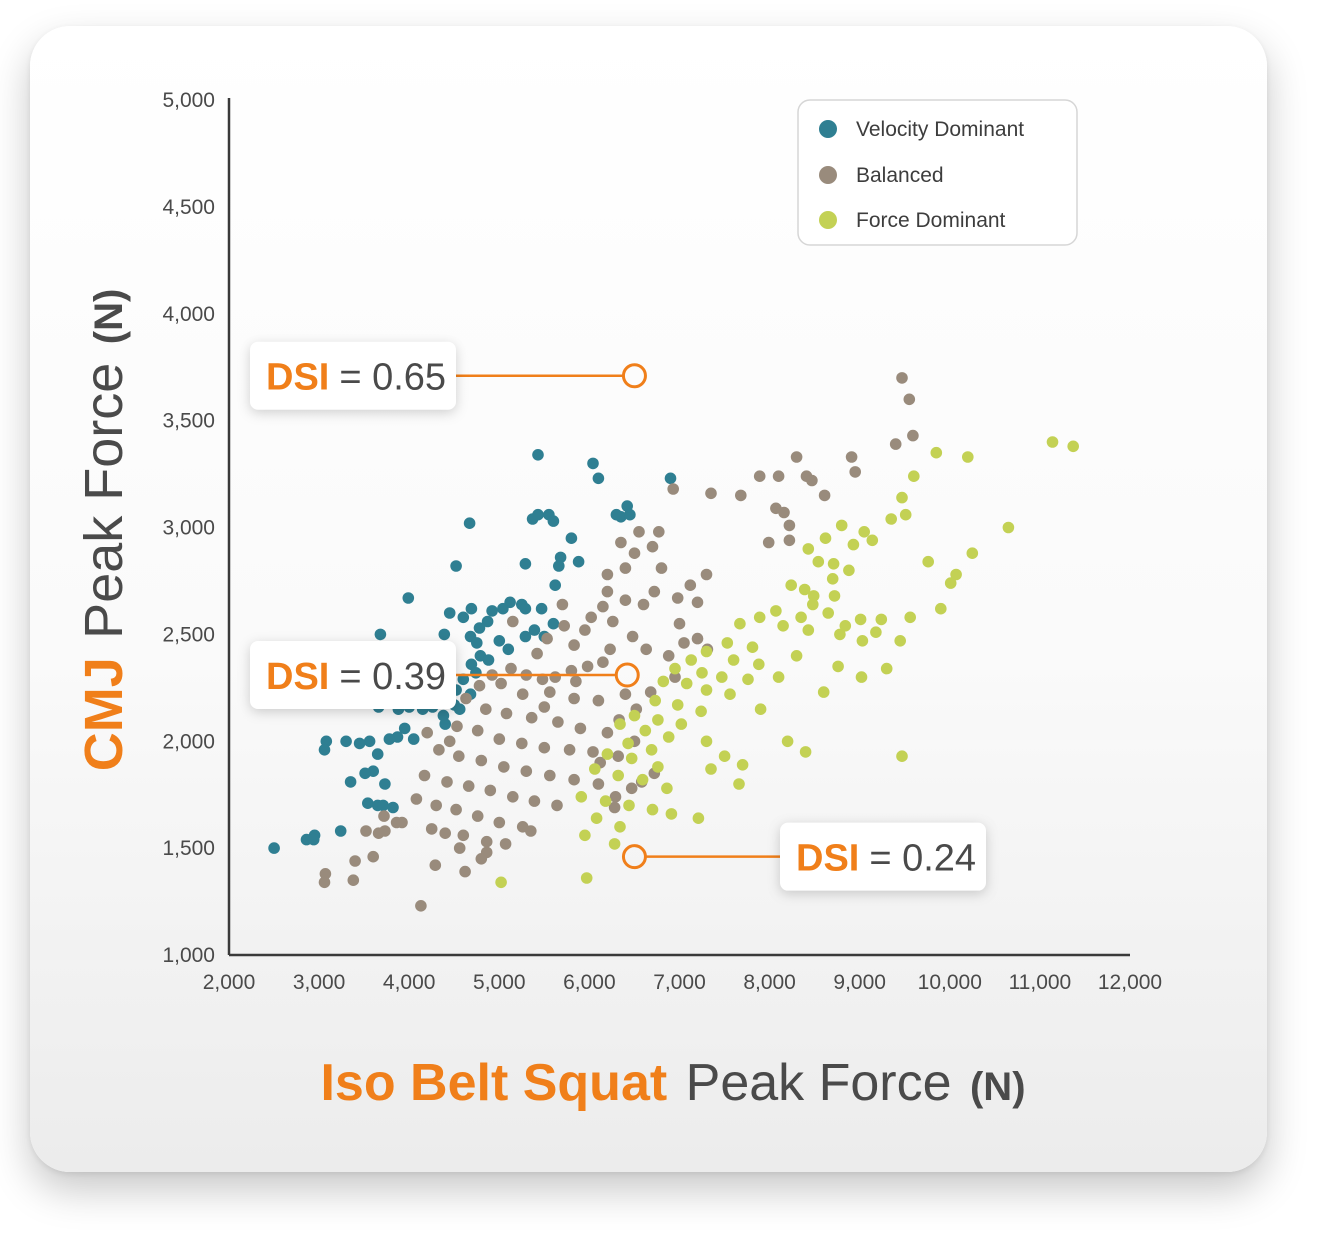 Image resolution: width=1335 pixels, height=1247 pixels. Describe the element at coordinates (672, 1083) in the screenshot. I see `x-axis-title: Iso Belt Squat Peak Force (N)` at that location.